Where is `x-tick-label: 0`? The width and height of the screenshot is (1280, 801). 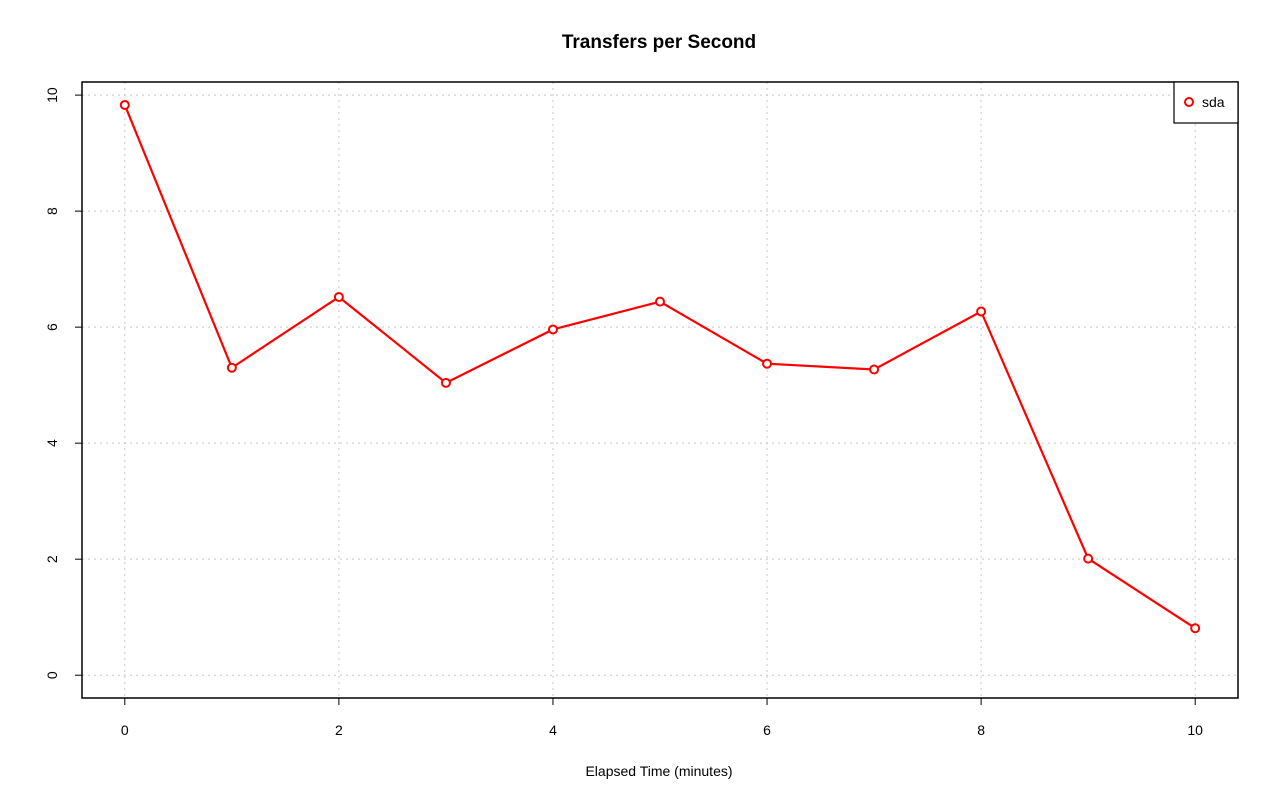
x-tick-label: 0 is located at coordinates (125, 730).